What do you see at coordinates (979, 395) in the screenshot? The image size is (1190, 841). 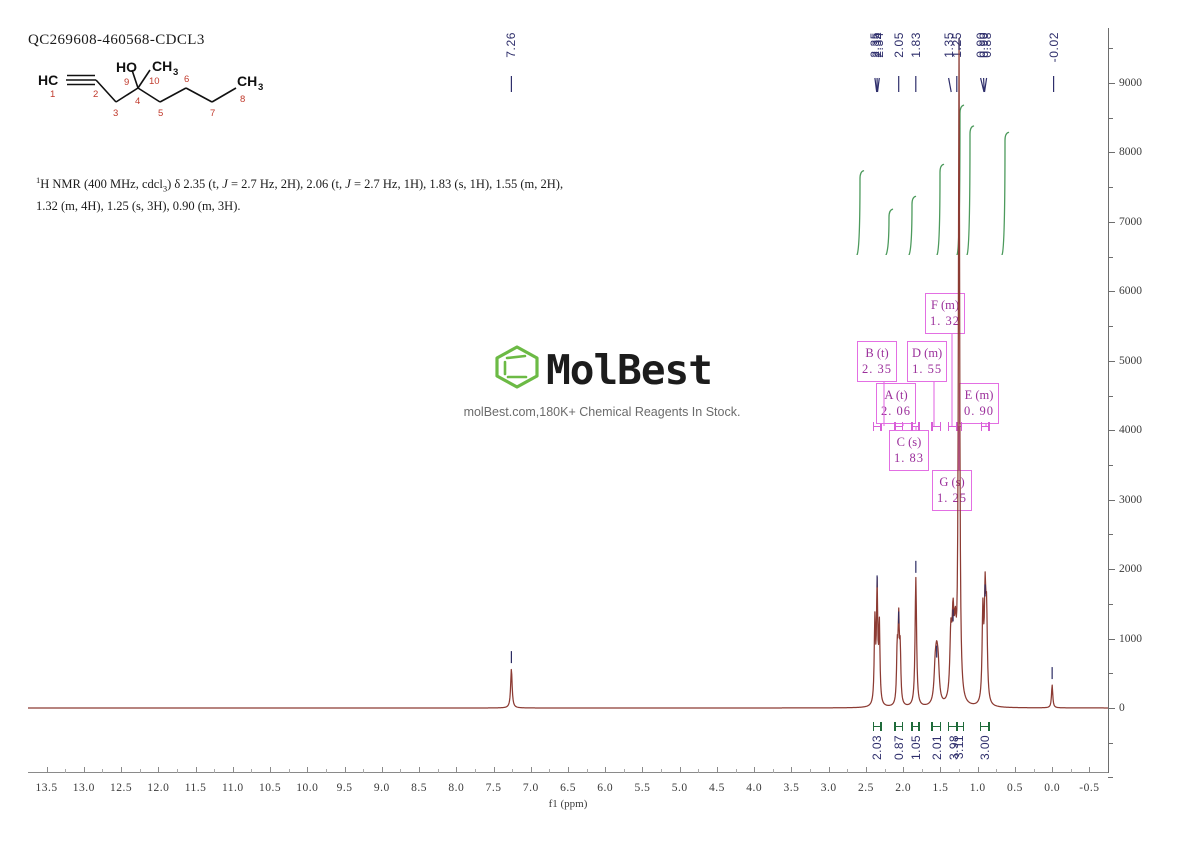 I see `multiplet-id-type: E (m)` at bounding box center [979, 395].